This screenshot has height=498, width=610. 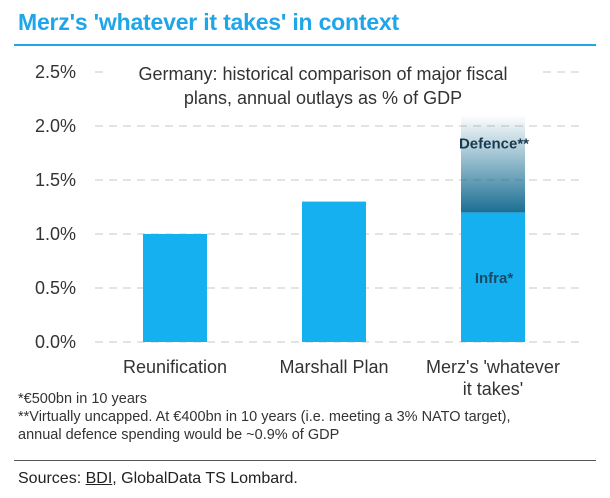 I want to click on source-divider, so click(x=305, y=460).